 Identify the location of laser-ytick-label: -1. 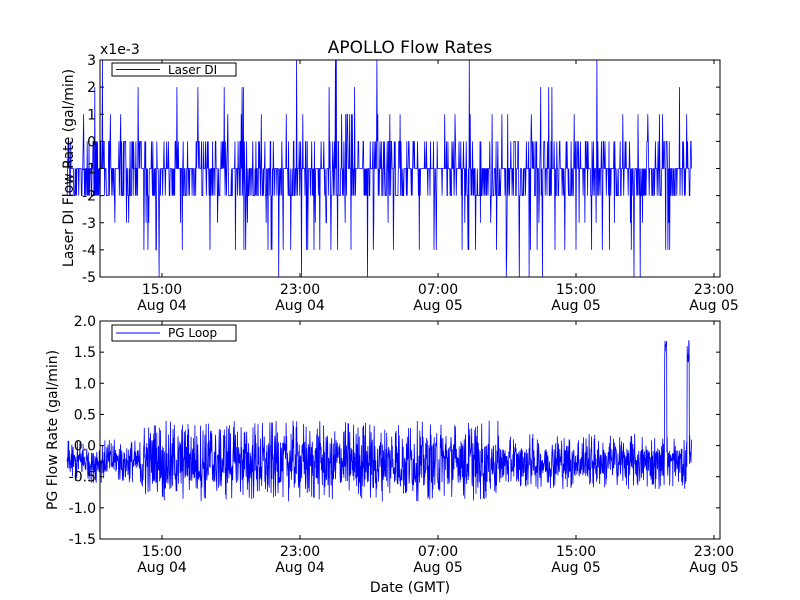
(89, 170).